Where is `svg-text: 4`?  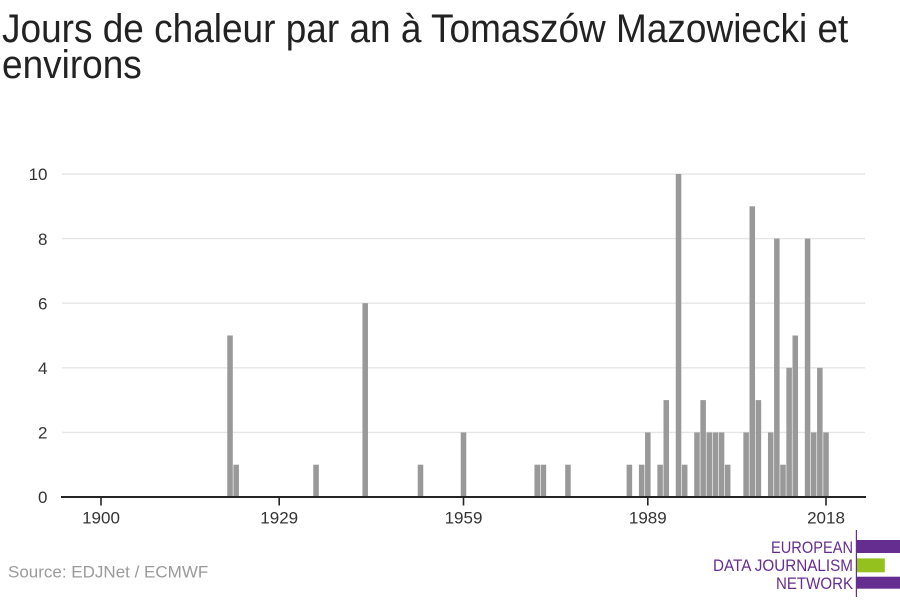
svg-text: 4 is located at coordinates (42, 368).